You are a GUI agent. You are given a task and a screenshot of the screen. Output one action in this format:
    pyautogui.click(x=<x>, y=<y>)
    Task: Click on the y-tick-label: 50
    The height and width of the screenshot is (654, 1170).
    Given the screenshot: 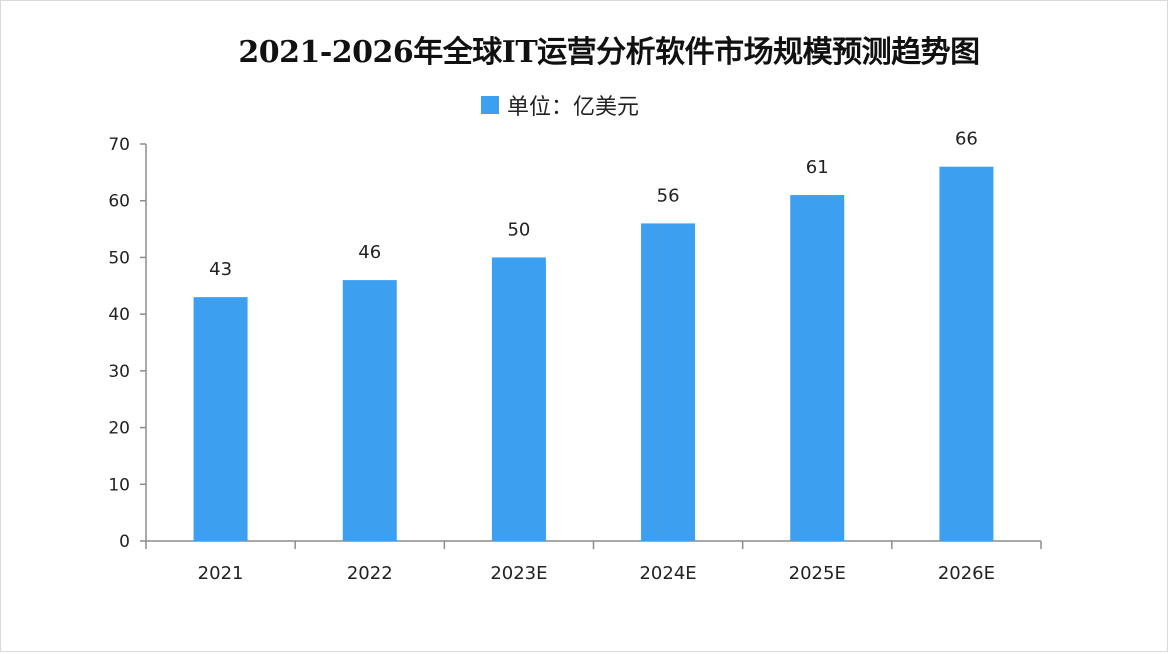 What is the action you would take?
    pyautogui.click(x=119, y=258)
    